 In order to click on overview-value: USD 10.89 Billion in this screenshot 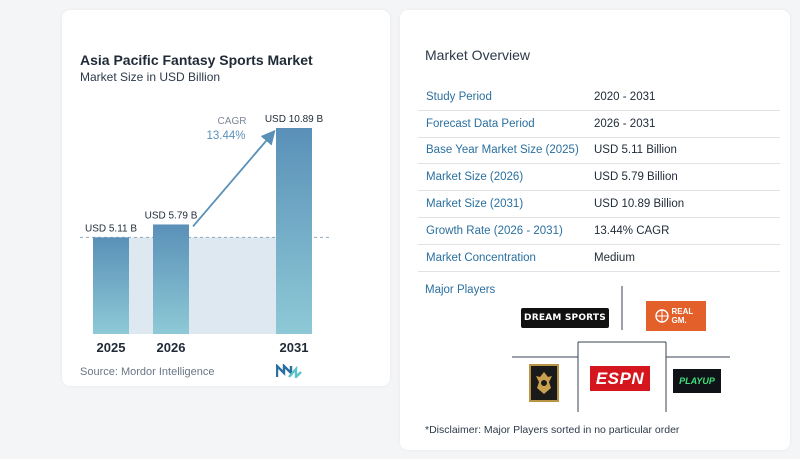, I will do `click(639, 204)`.